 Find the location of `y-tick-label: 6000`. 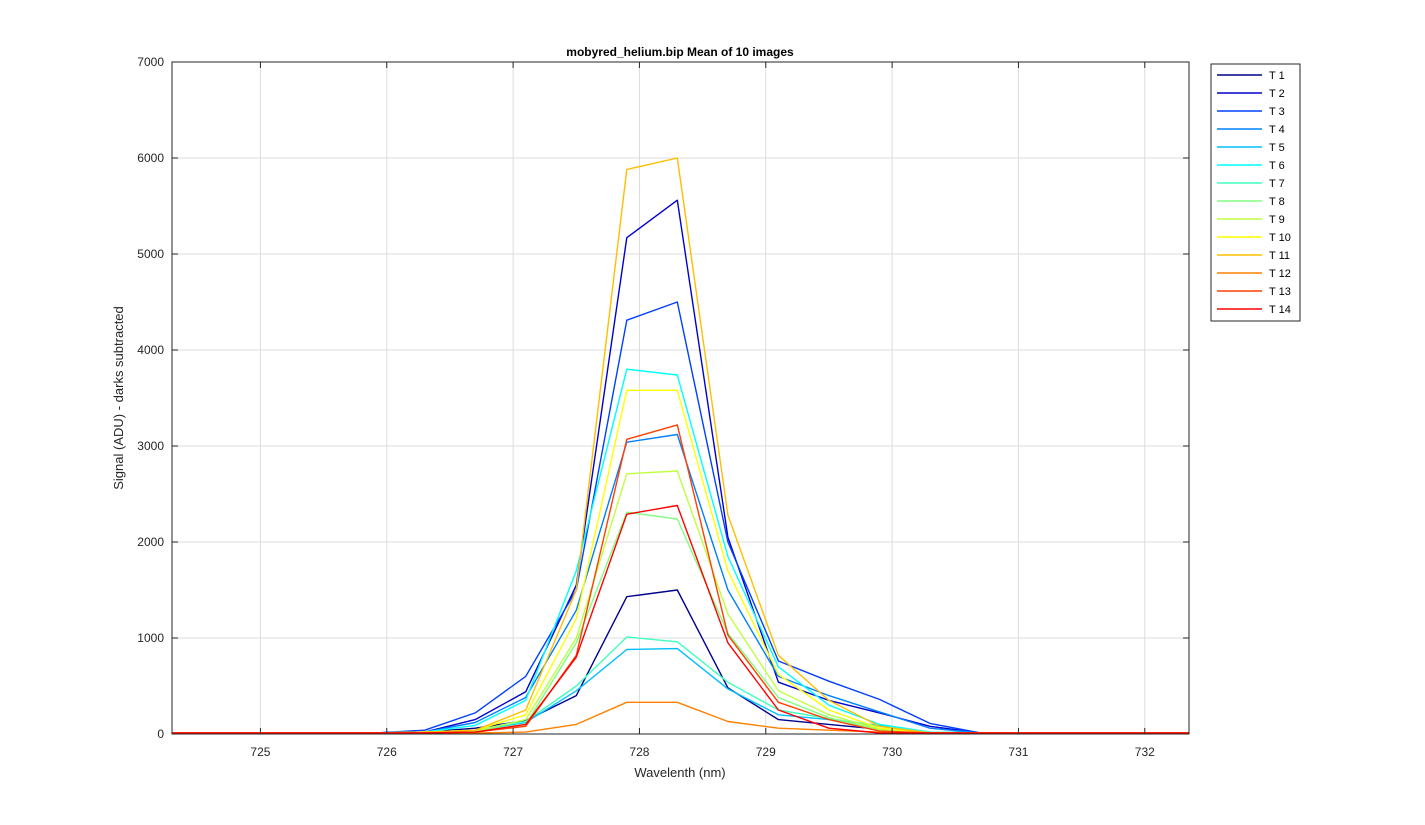

y-tick-label: 6000 is located at coordinates (150, 158).